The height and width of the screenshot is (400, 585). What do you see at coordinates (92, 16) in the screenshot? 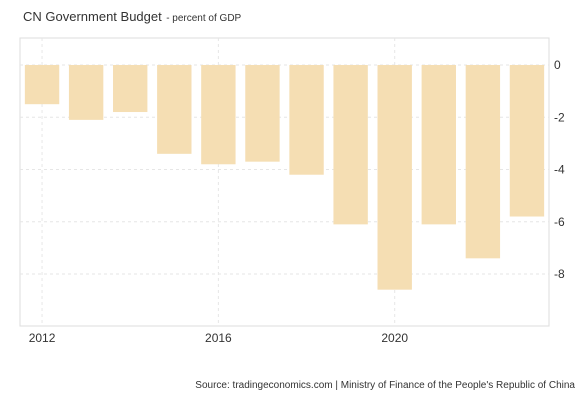
I see `chart-title: CN Government Budget` at bounding box center [92, 16].